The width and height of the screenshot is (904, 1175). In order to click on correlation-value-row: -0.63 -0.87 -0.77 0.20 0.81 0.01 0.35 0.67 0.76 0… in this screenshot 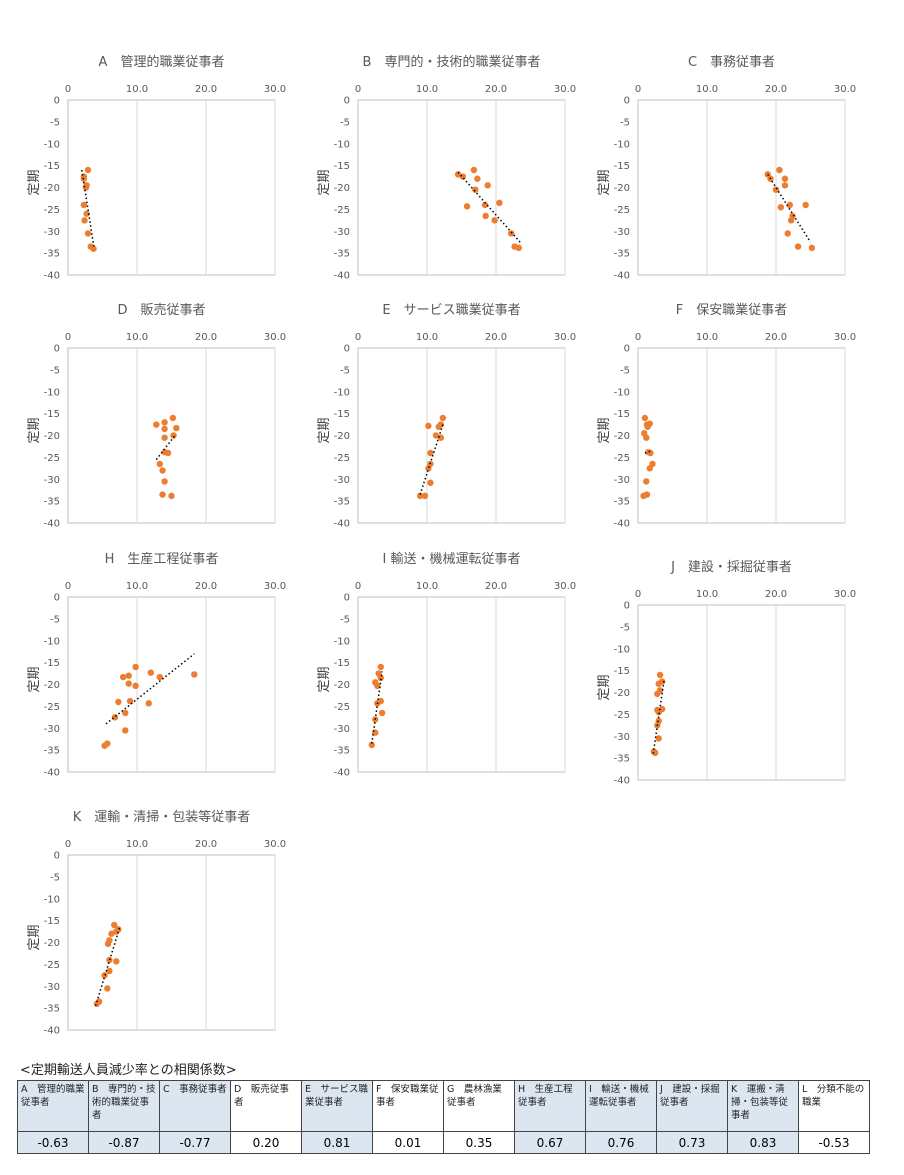, I will do `click(443, 1142)`.